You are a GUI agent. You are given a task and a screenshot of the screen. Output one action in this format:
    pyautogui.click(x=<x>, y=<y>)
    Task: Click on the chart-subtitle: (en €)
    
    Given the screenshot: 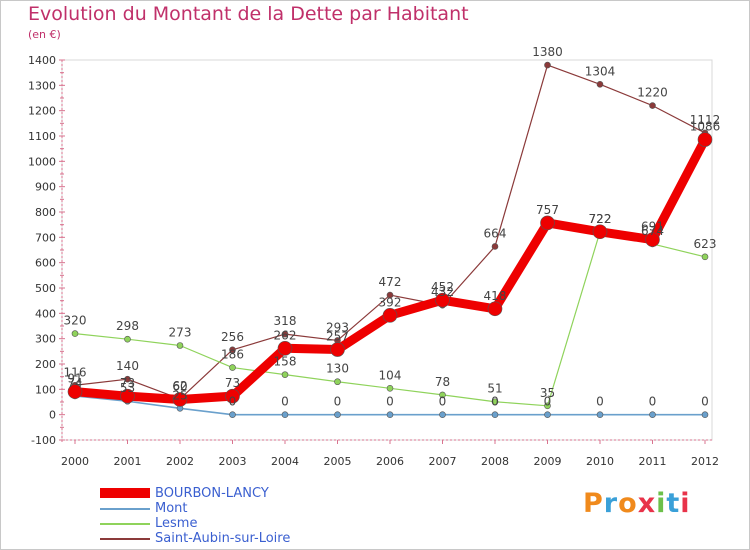 What is the action you would take?
    pyautogui.click(x=44, y=34)
    